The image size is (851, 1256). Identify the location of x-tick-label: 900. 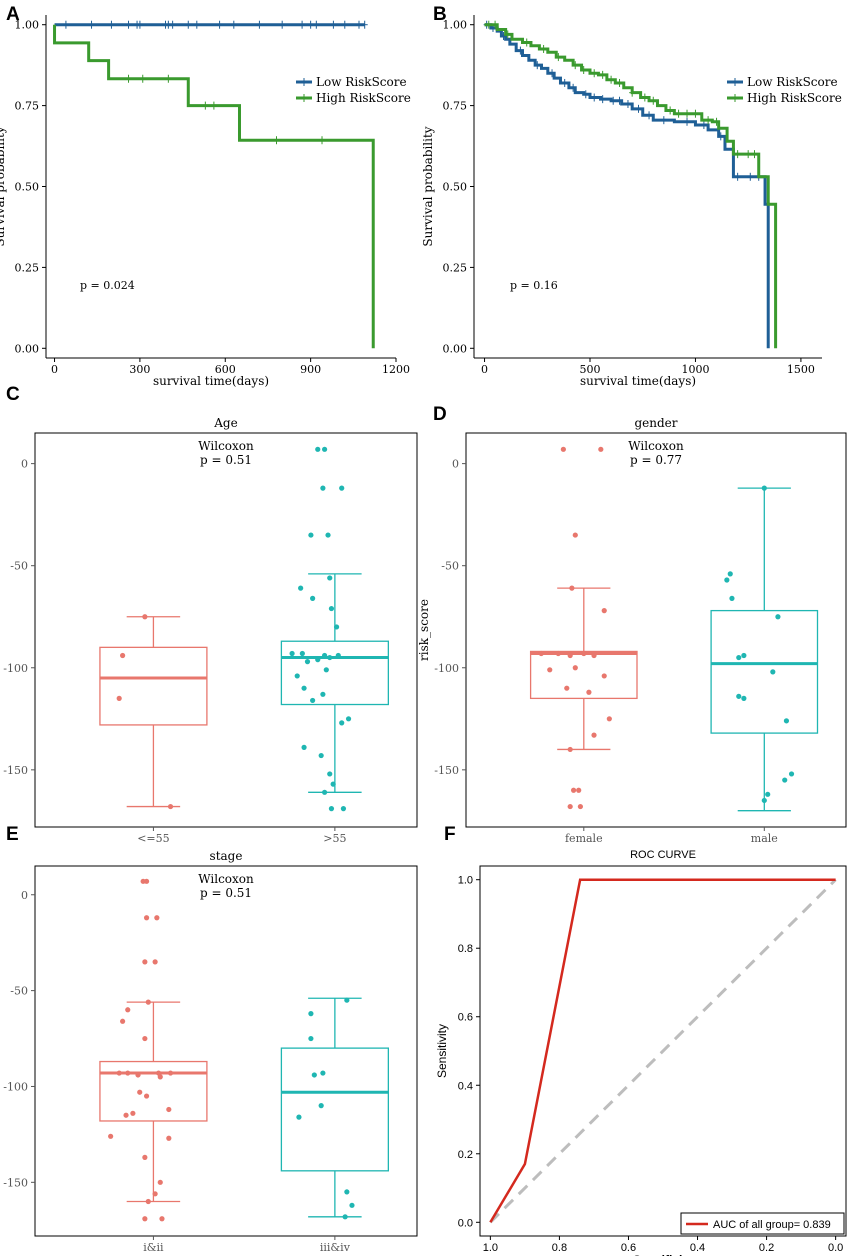
(310, 369).